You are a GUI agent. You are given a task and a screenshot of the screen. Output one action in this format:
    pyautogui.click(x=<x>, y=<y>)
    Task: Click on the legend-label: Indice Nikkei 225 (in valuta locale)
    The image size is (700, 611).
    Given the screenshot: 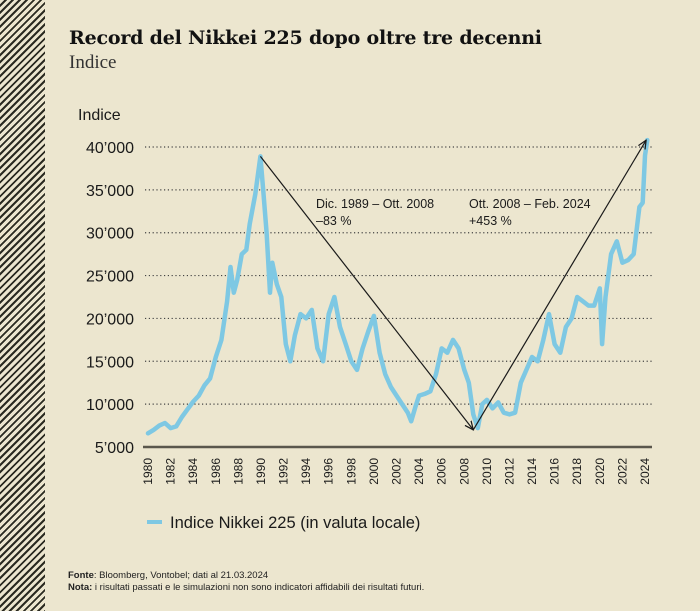 What is the action you would take?
    pyautogui.click(x=295, y=523)
    